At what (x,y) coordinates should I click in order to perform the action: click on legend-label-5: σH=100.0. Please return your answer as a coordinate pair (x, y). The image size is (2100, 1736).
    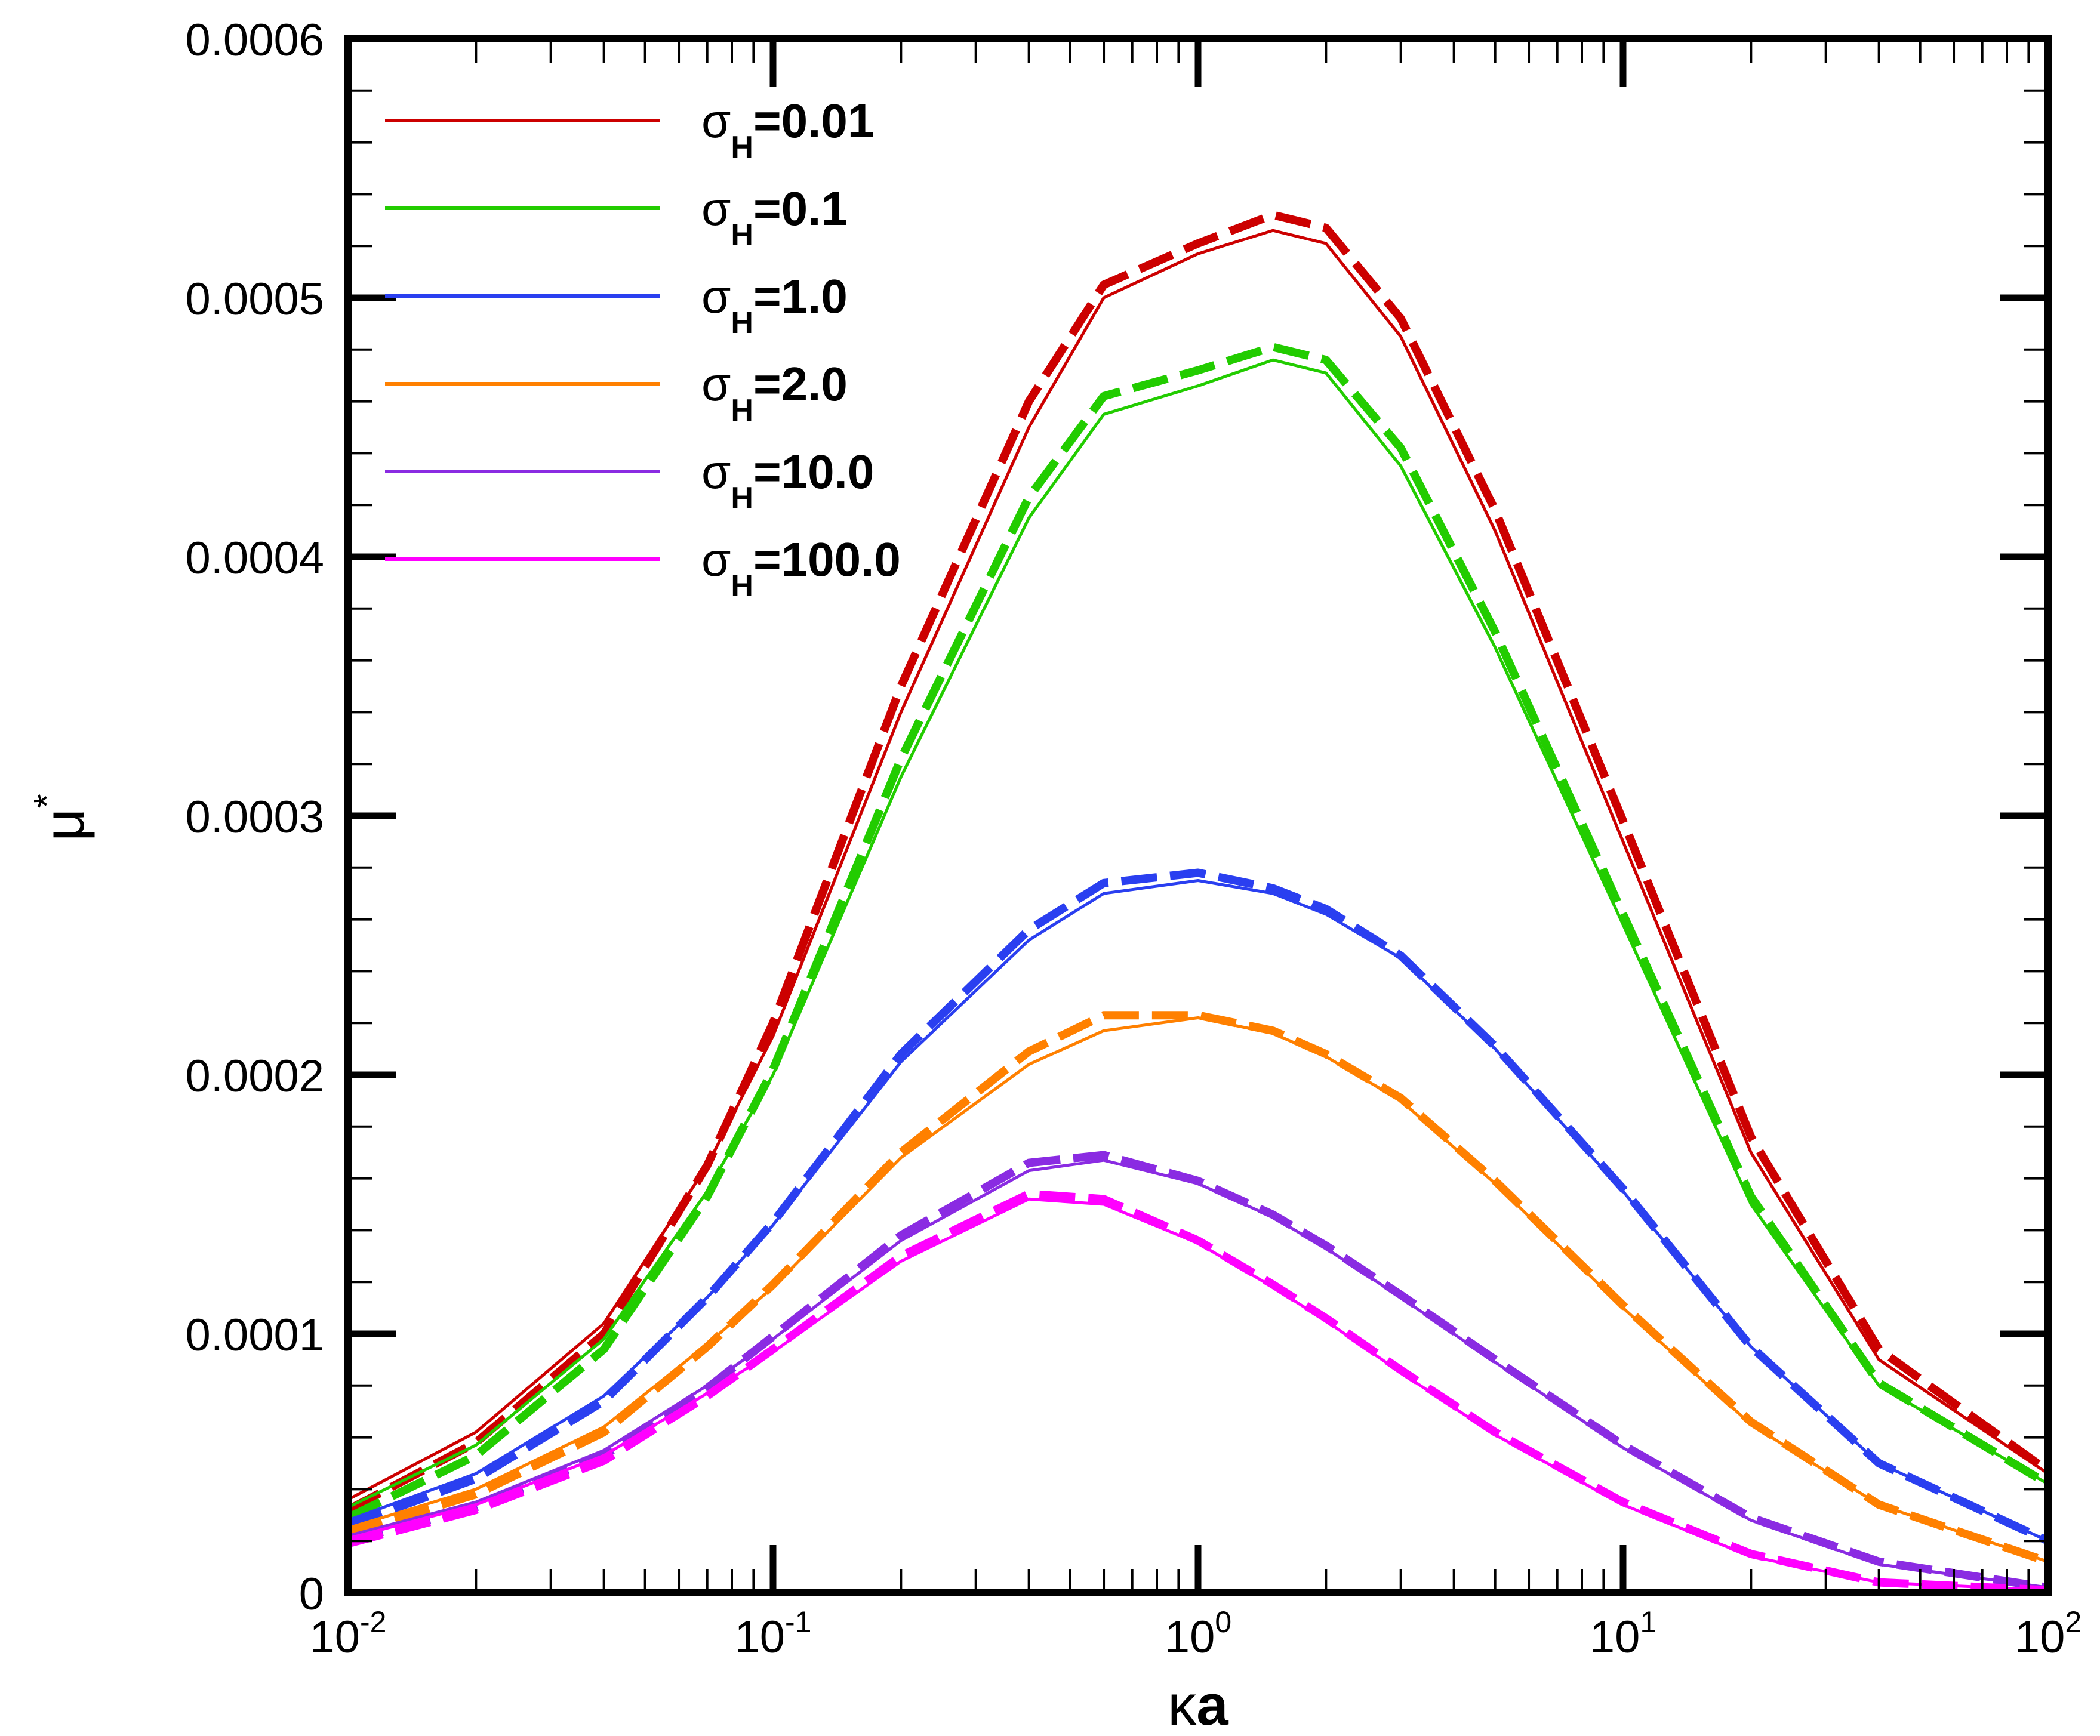
    Looking at the image, I should click on (801, 568).